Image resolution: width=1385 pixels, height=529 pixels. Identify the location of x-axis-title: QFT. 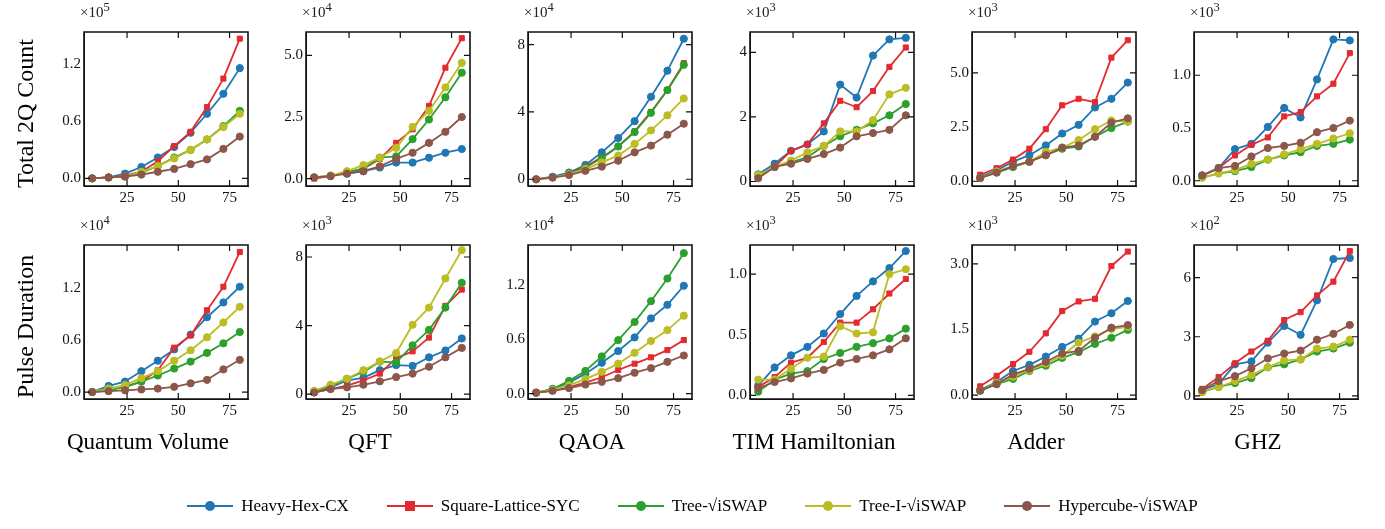
(370, 442).